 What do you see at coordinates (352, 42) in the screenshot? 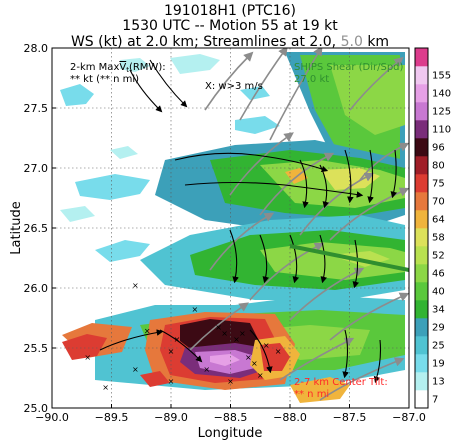
I see `title-alt-level: 5.0` at bounding box center [352, 42].